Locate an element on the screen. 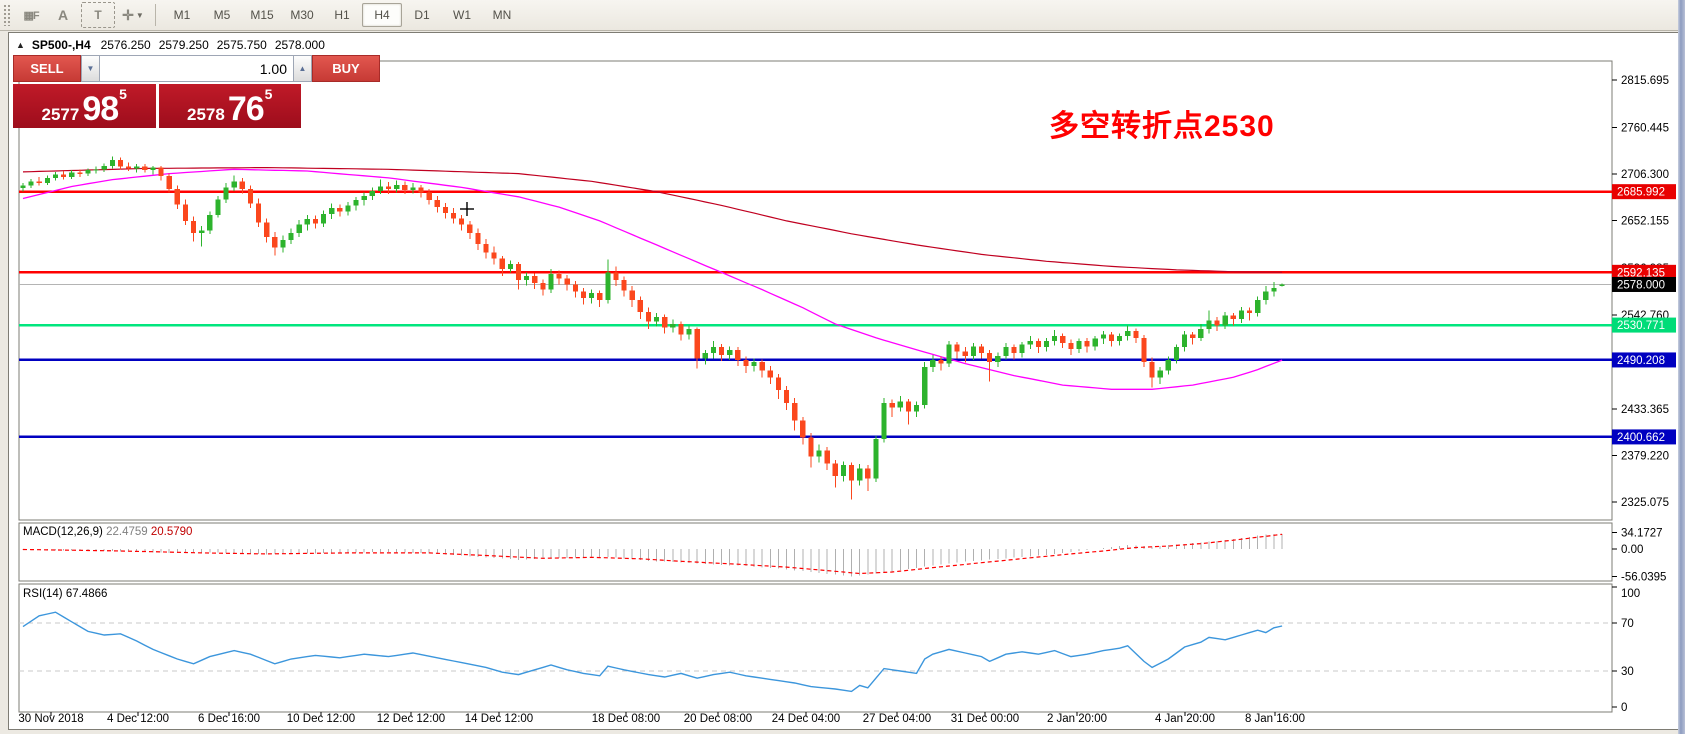  timeframe-button-mn: MN is located at coordinates (502, 15).